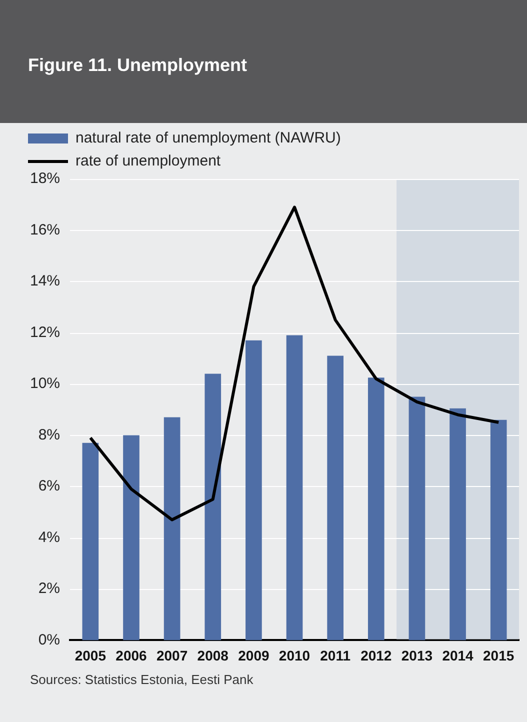  I want to click on y-tick-label: 12%, so click(45, 332).